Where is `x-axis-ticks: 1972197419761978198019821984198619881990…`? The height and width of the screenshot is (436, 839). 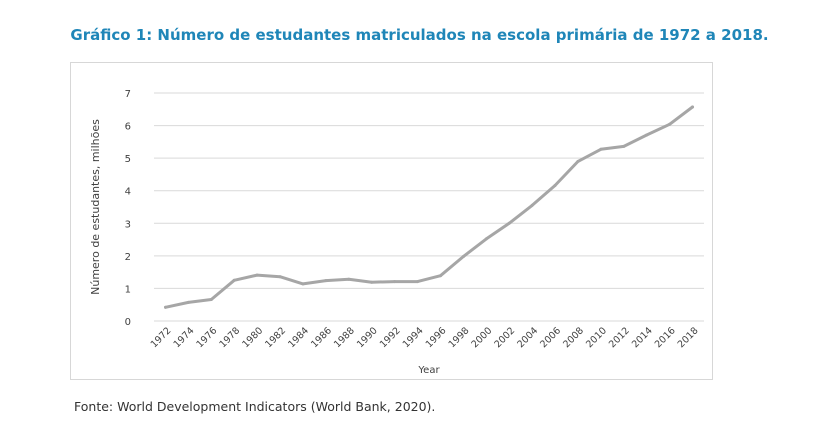 x-axis-ticks: 1972197419761978198019821984198619881990… is located at coordinates (425, 337).